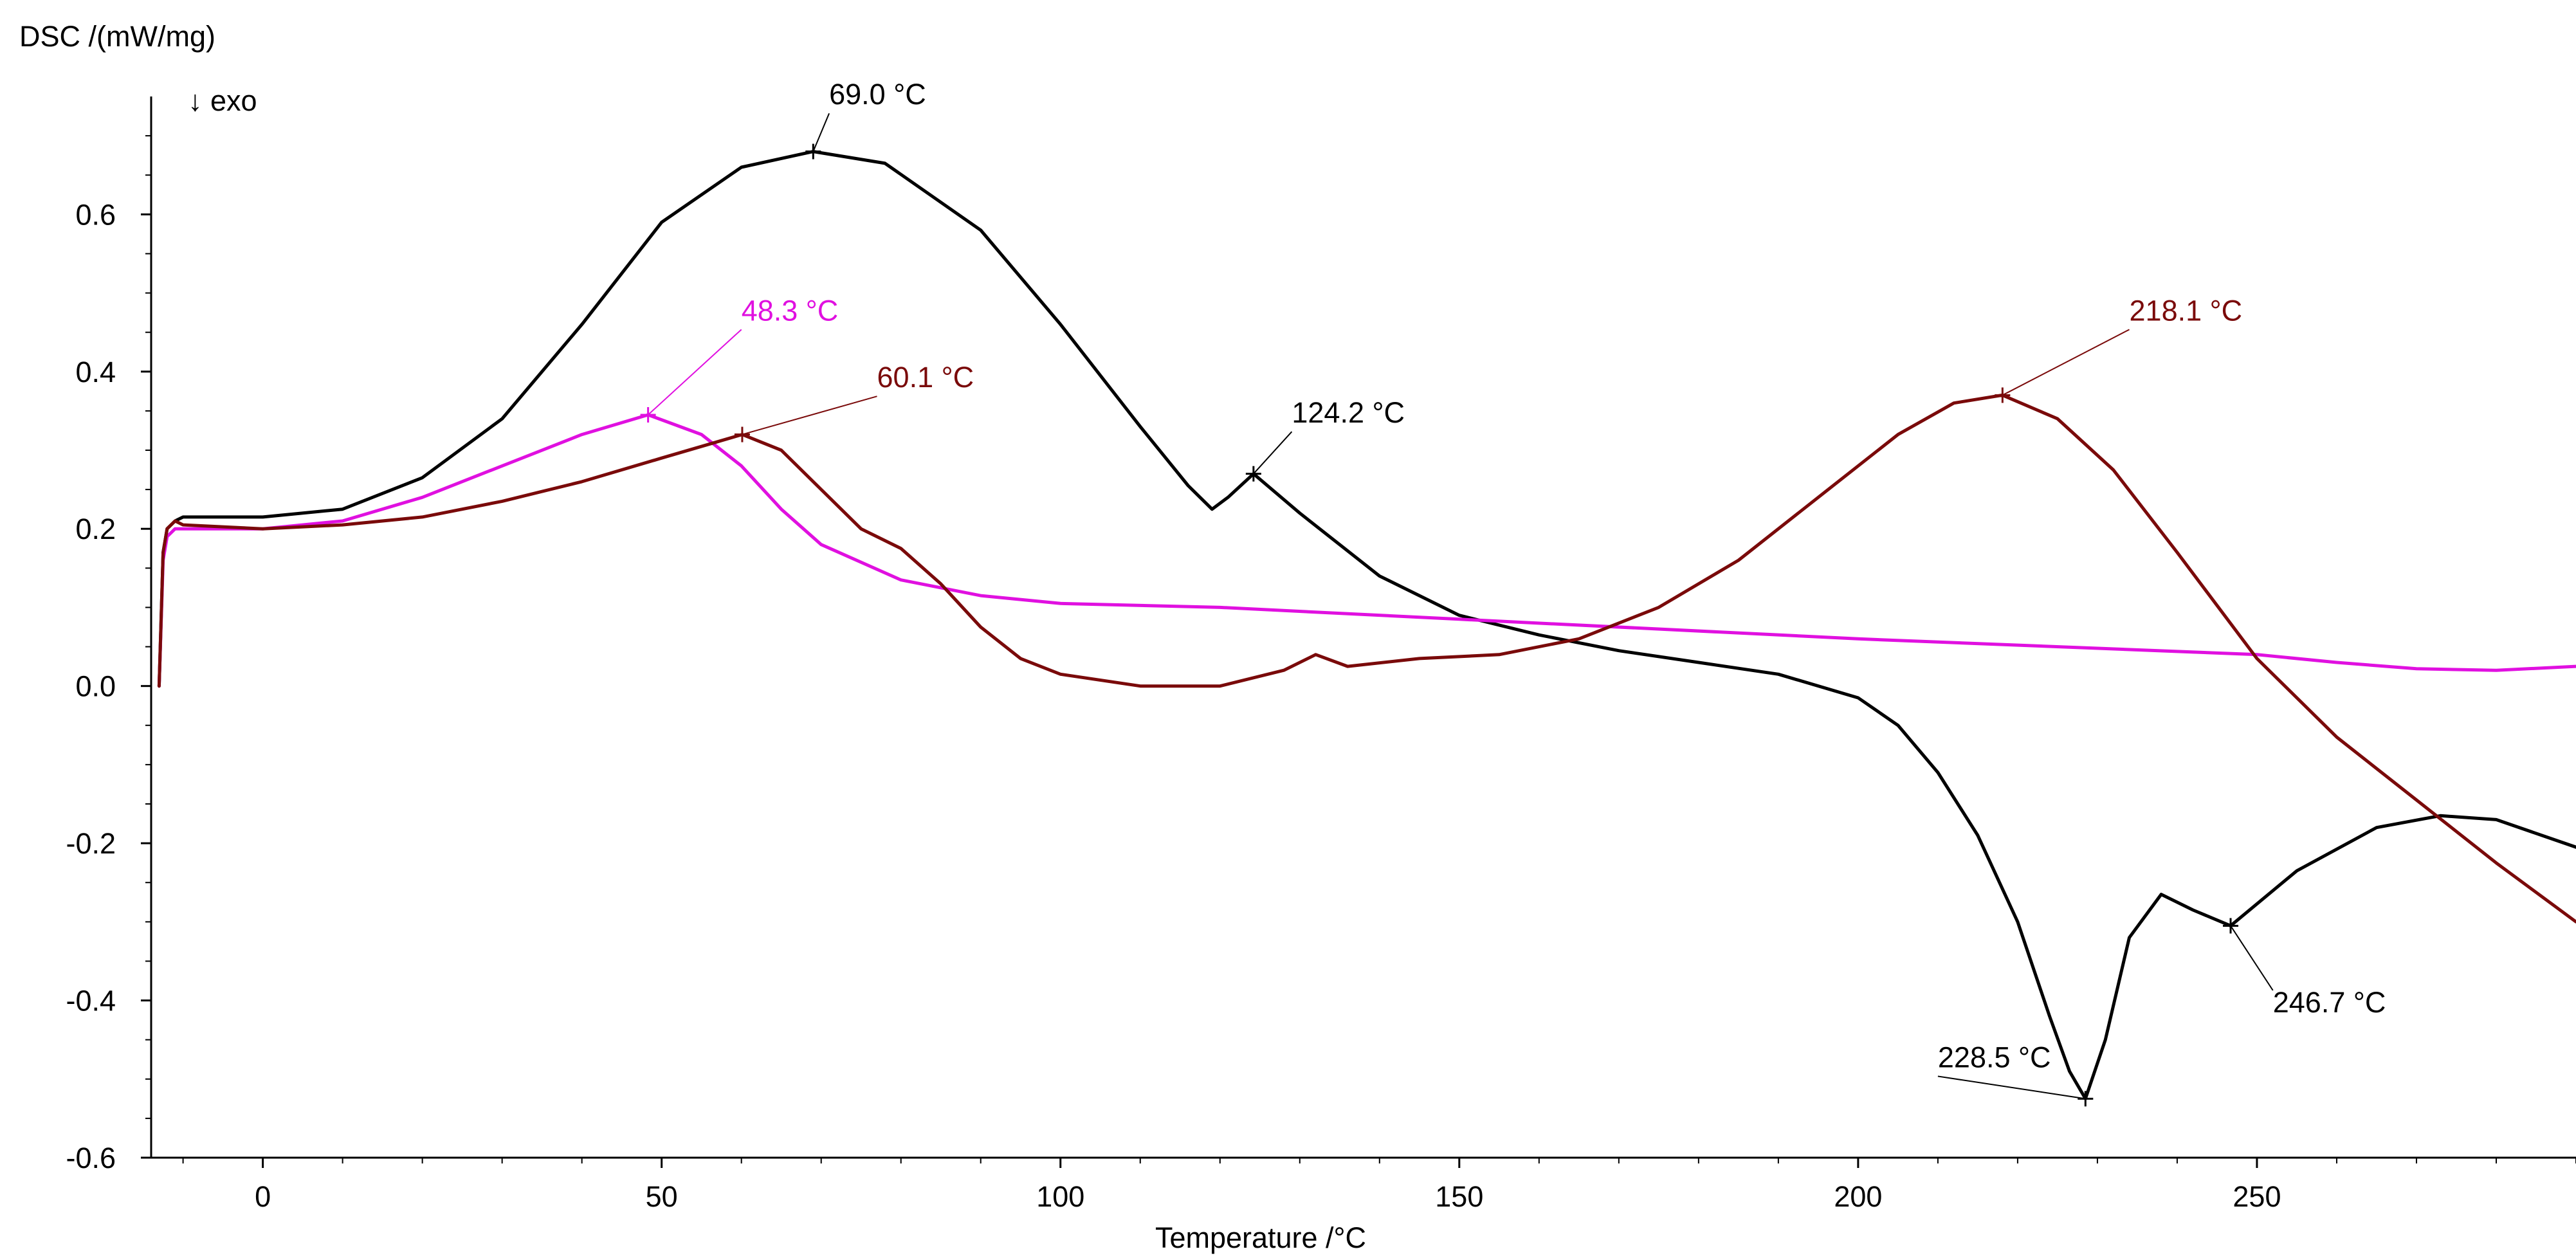 Image resolution: width=2576 pixels, height=1258 pixels. I want to click on x-tick-label: 200, so click(1858, 1196).